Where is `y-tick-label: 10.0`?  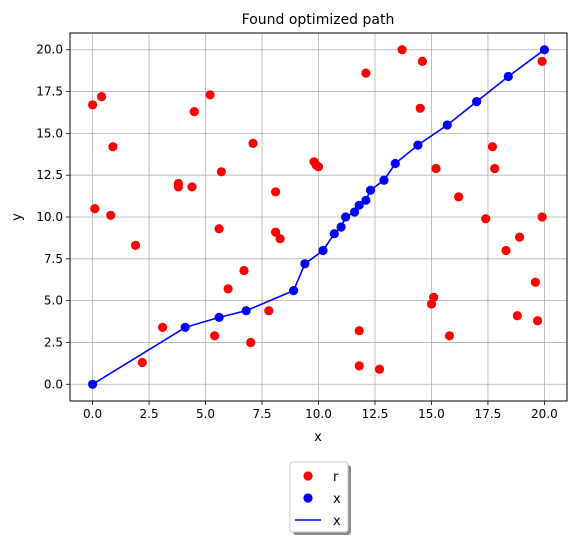 y-tick-label: 10.0 is located at coordinates (49, 217).